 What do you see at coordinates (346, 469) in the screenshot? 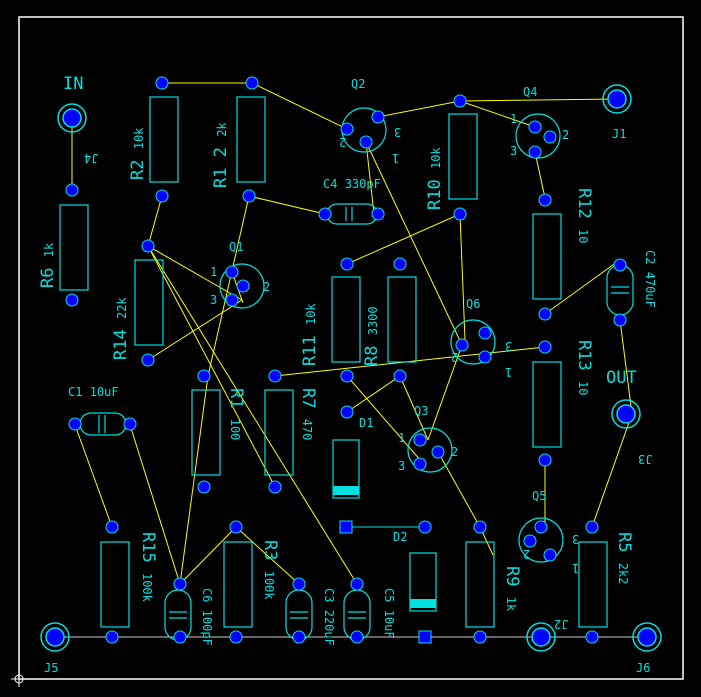
I see `d1-body` at bounding box center [346, 469].